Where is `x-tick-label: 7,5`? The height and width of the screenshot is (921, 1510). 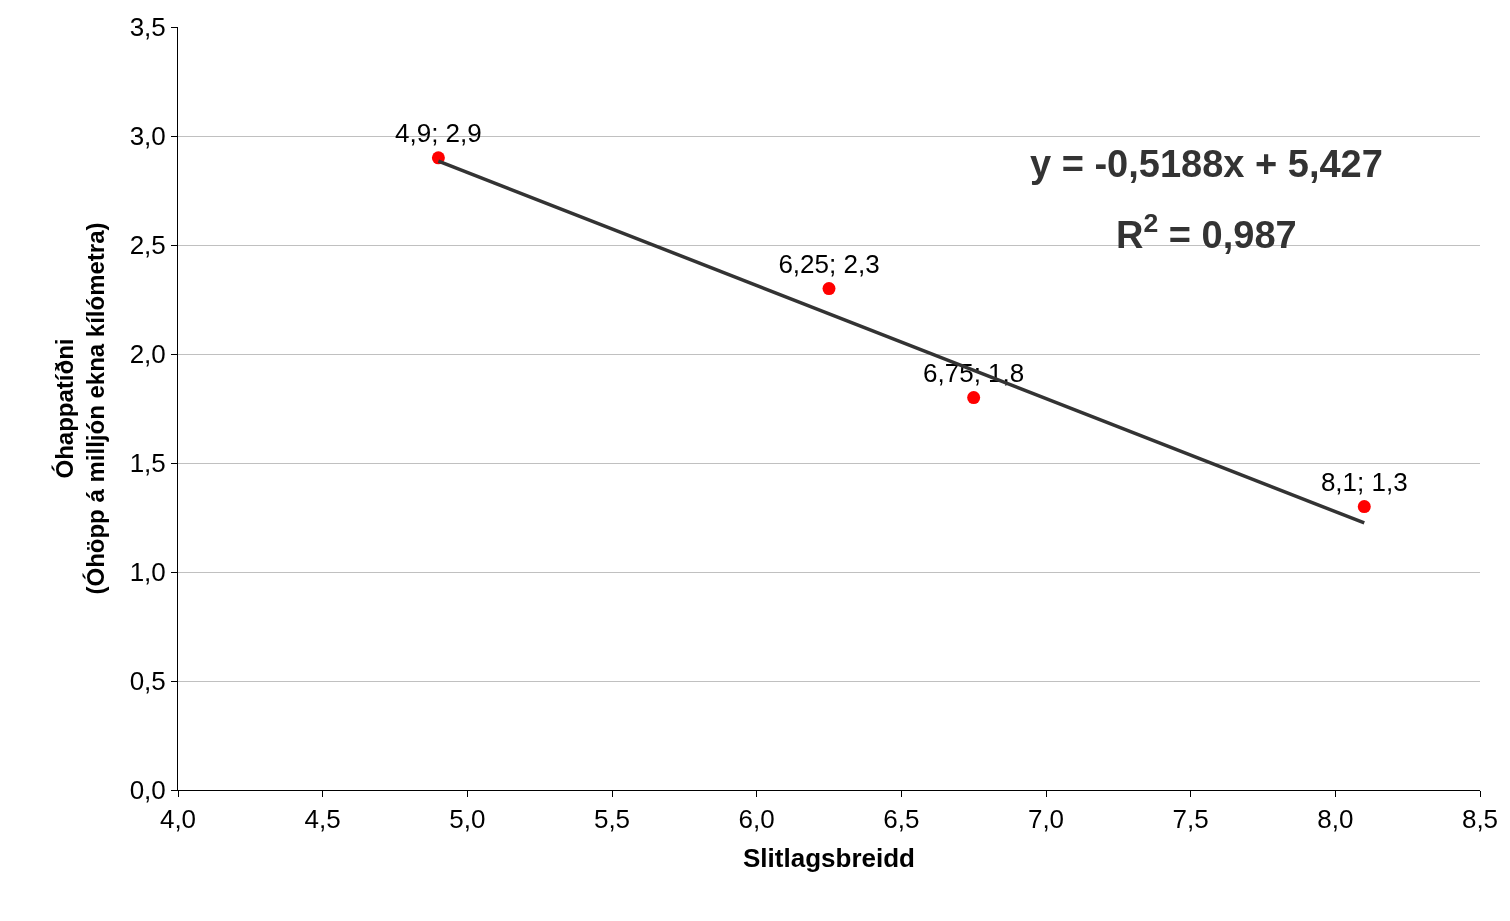 x-tick-label: 7,5 is located at coordinates (1190, 819).